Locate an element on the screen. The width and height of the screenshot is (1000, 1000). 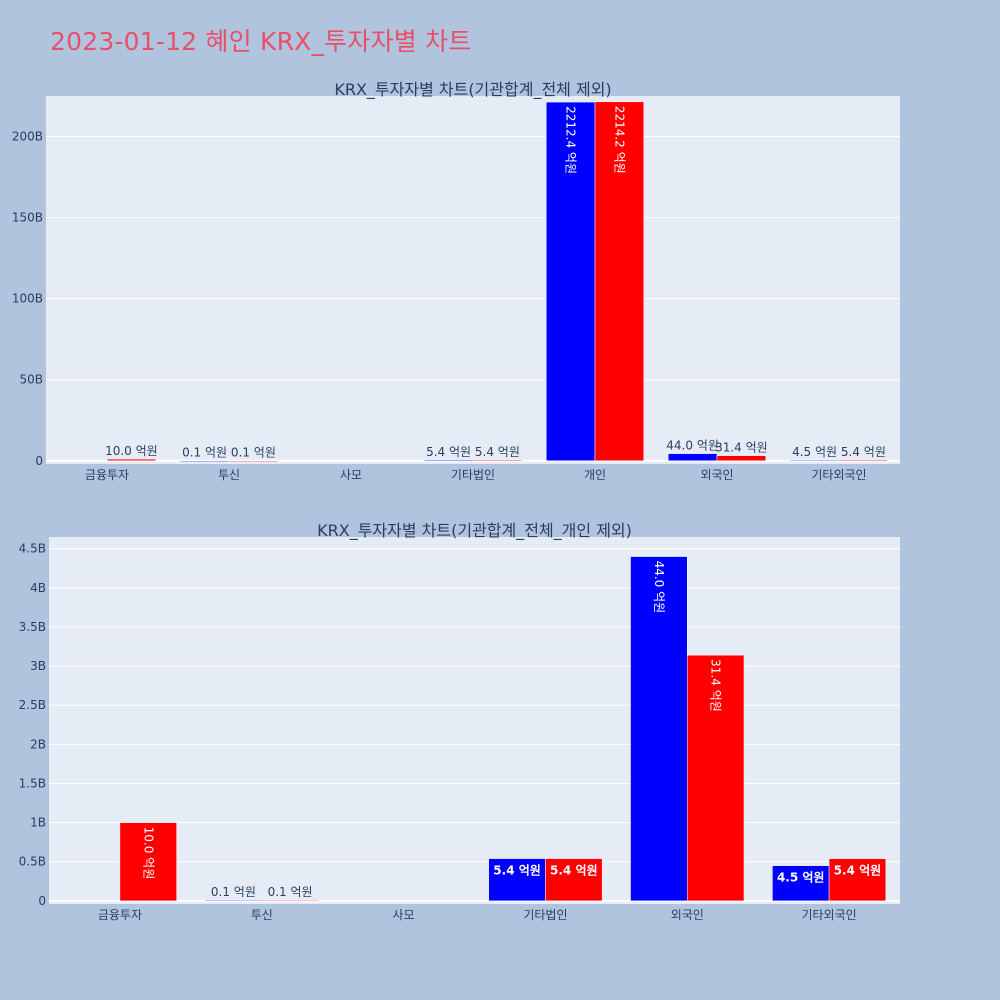
y-tick-label: 3B is located at coordinates (38, 666).